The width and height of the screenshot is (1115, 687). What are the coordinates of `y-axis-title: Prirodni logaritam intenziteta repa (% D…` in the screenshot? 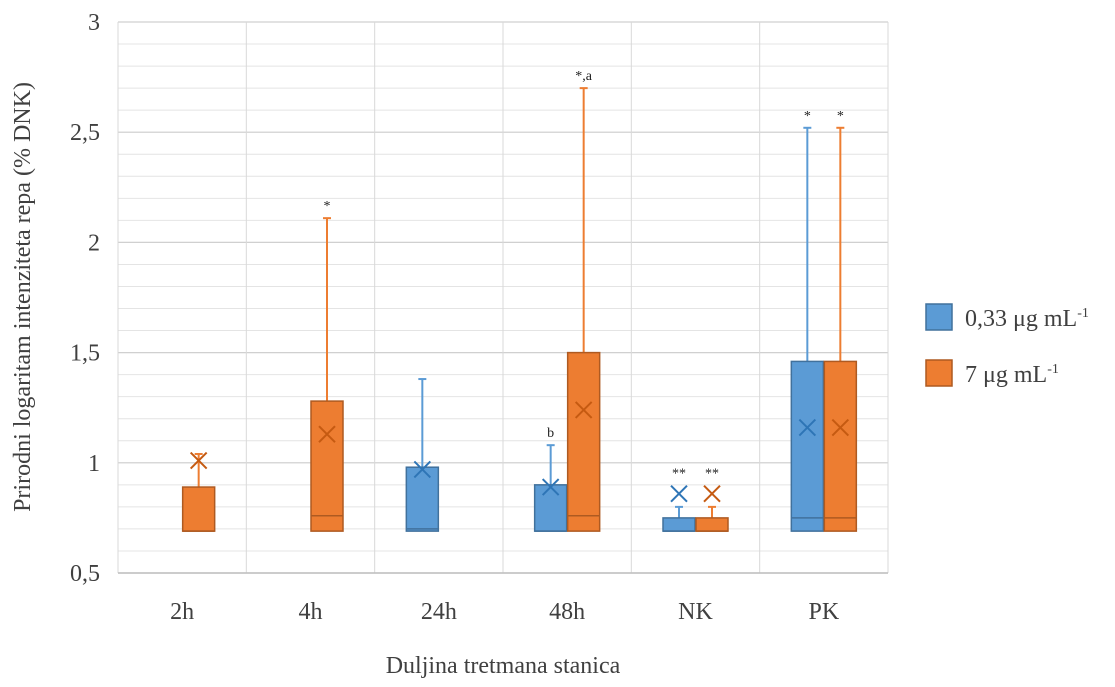 It's located at (23, 297).